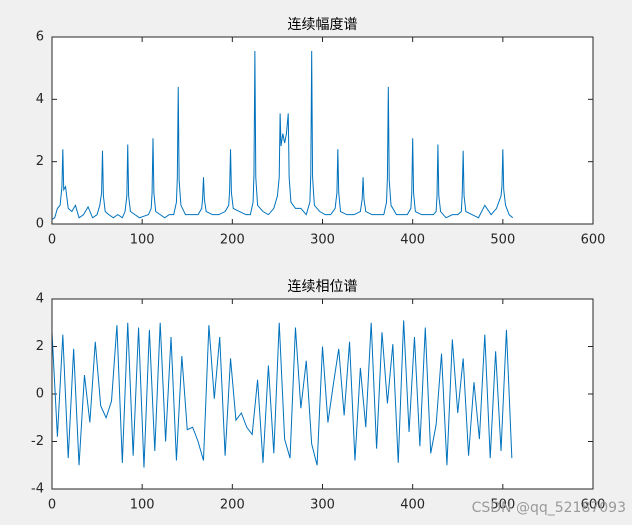  What do you see at coordinates (40, 37) in the screenshot?
I see `y-tick-label: 6` at bounding box center [40, 37].